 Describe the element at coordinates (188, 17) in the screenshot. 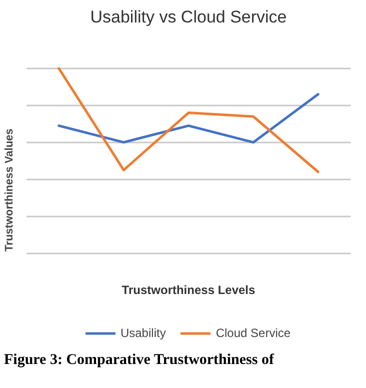

I see `chart-title: Usability vs Cloud Service` at that location.